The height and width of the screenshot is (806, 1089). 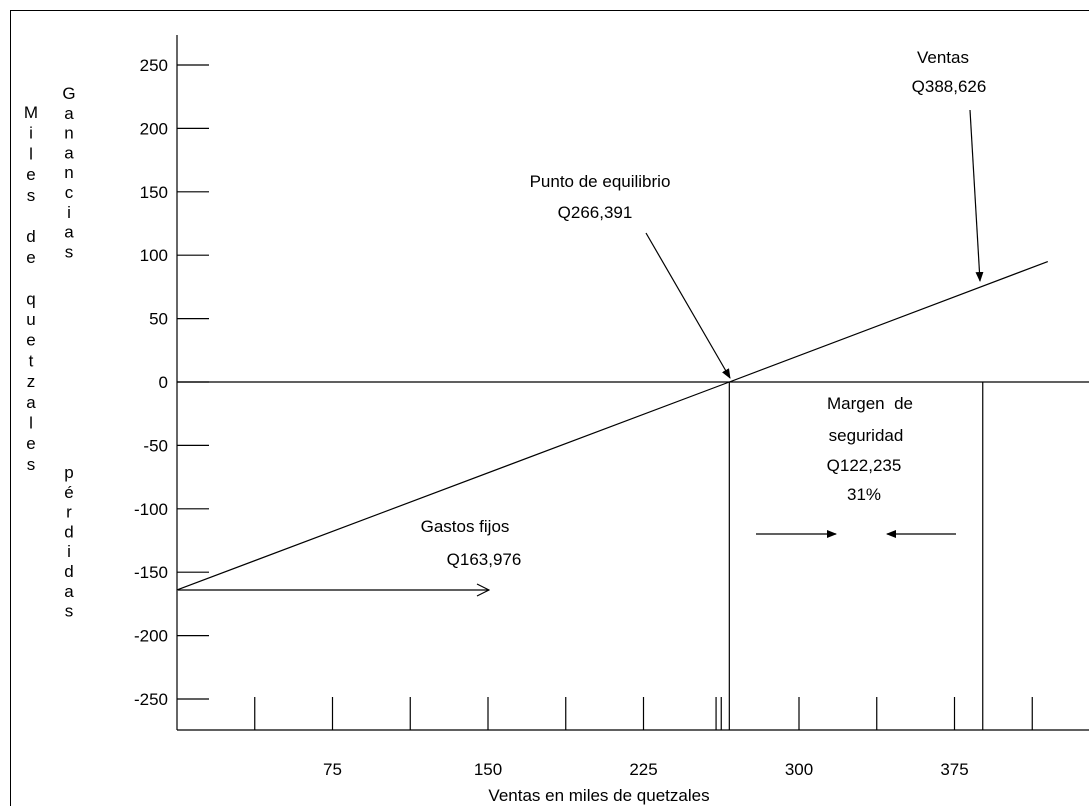 What do you see at coordinates (31, 360) in the screenshot?
I see `vertical-letter: t` at bounding box center [31, 360].